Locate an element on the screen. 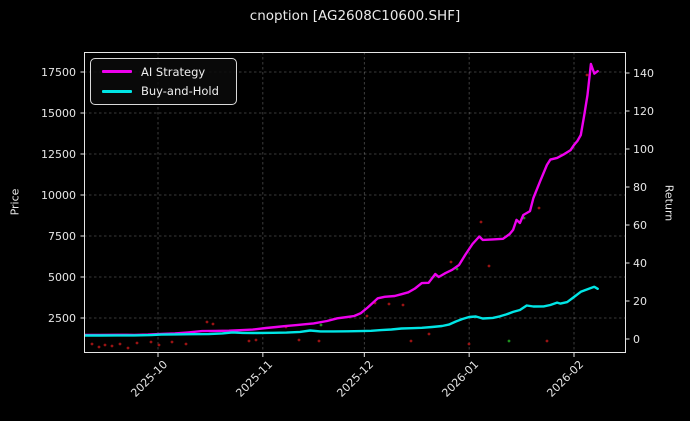 This screenshot has height=421, width=690. legend-label: AI Strategy is located at coordinates (173, 71).